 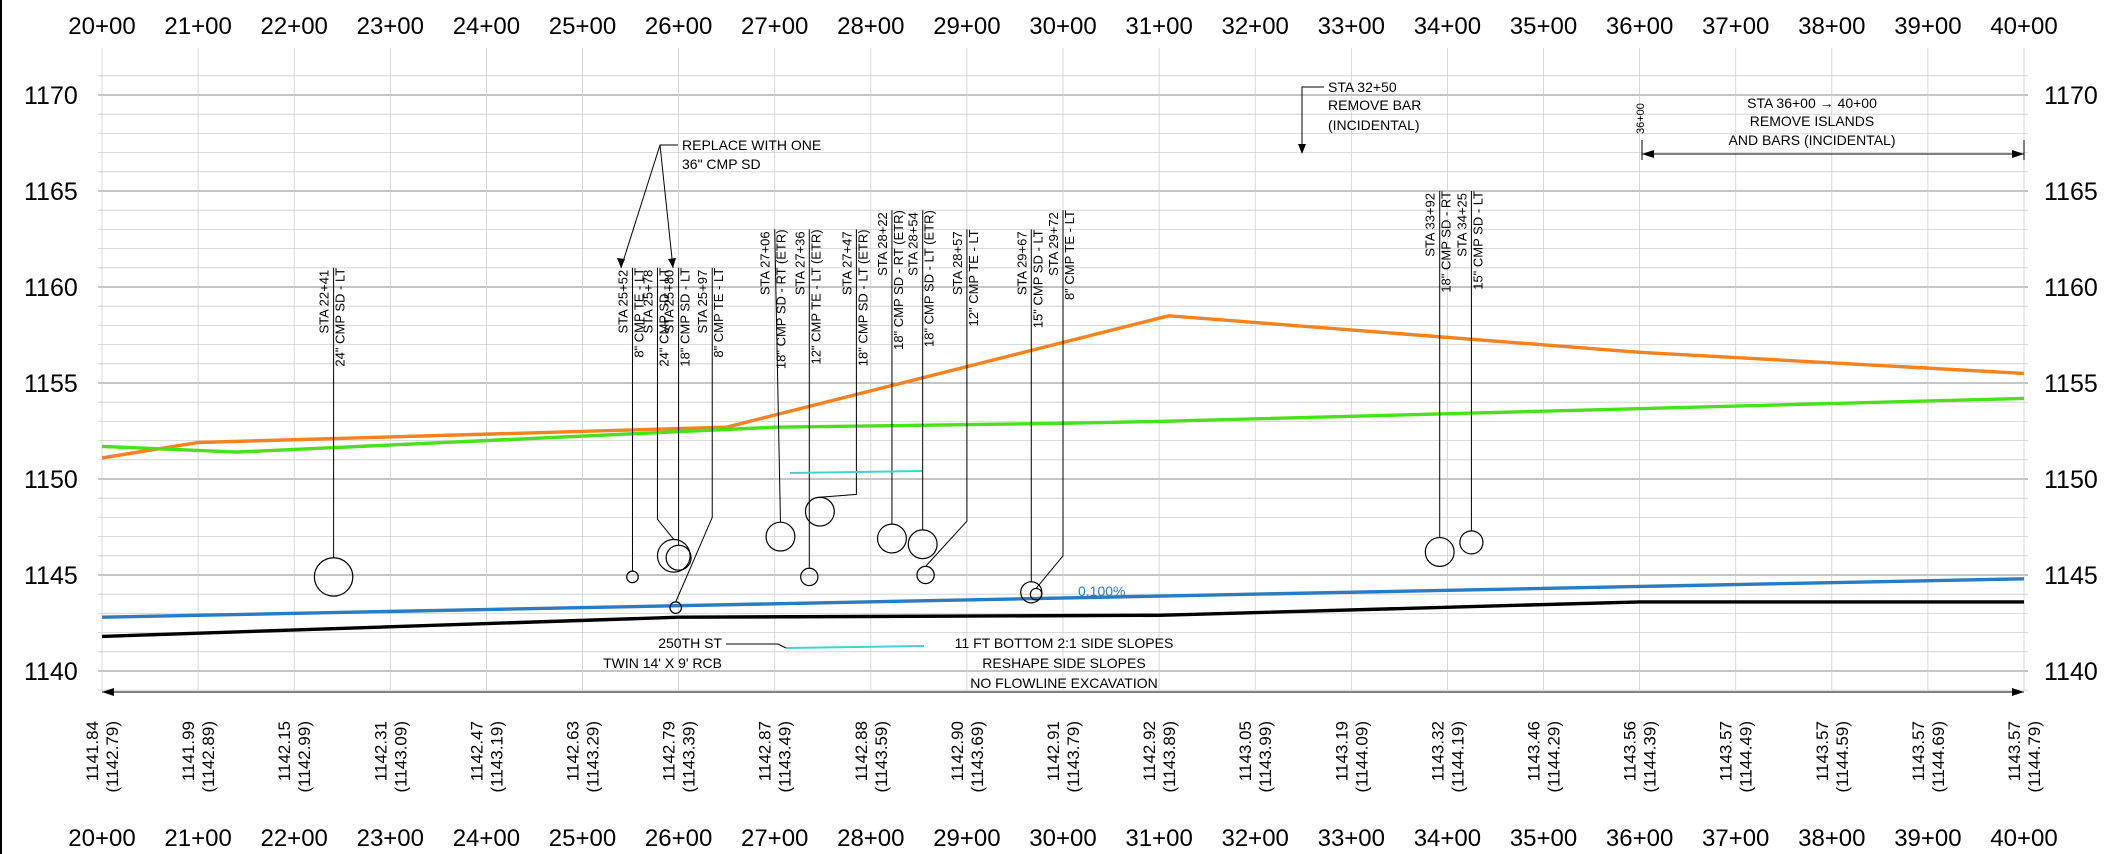 I want to click on note-road-line1: 250TH ST, so click(x=690, y=643).